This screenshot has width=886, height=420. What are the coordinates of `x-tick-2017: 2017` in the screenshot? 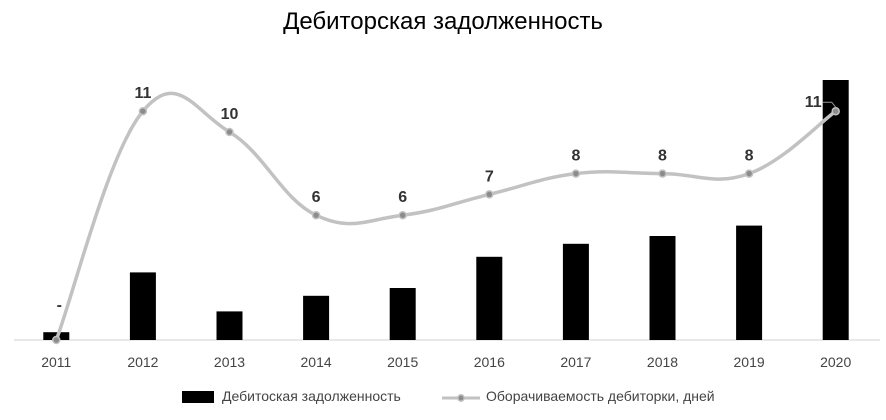 It's located at (575, 362).